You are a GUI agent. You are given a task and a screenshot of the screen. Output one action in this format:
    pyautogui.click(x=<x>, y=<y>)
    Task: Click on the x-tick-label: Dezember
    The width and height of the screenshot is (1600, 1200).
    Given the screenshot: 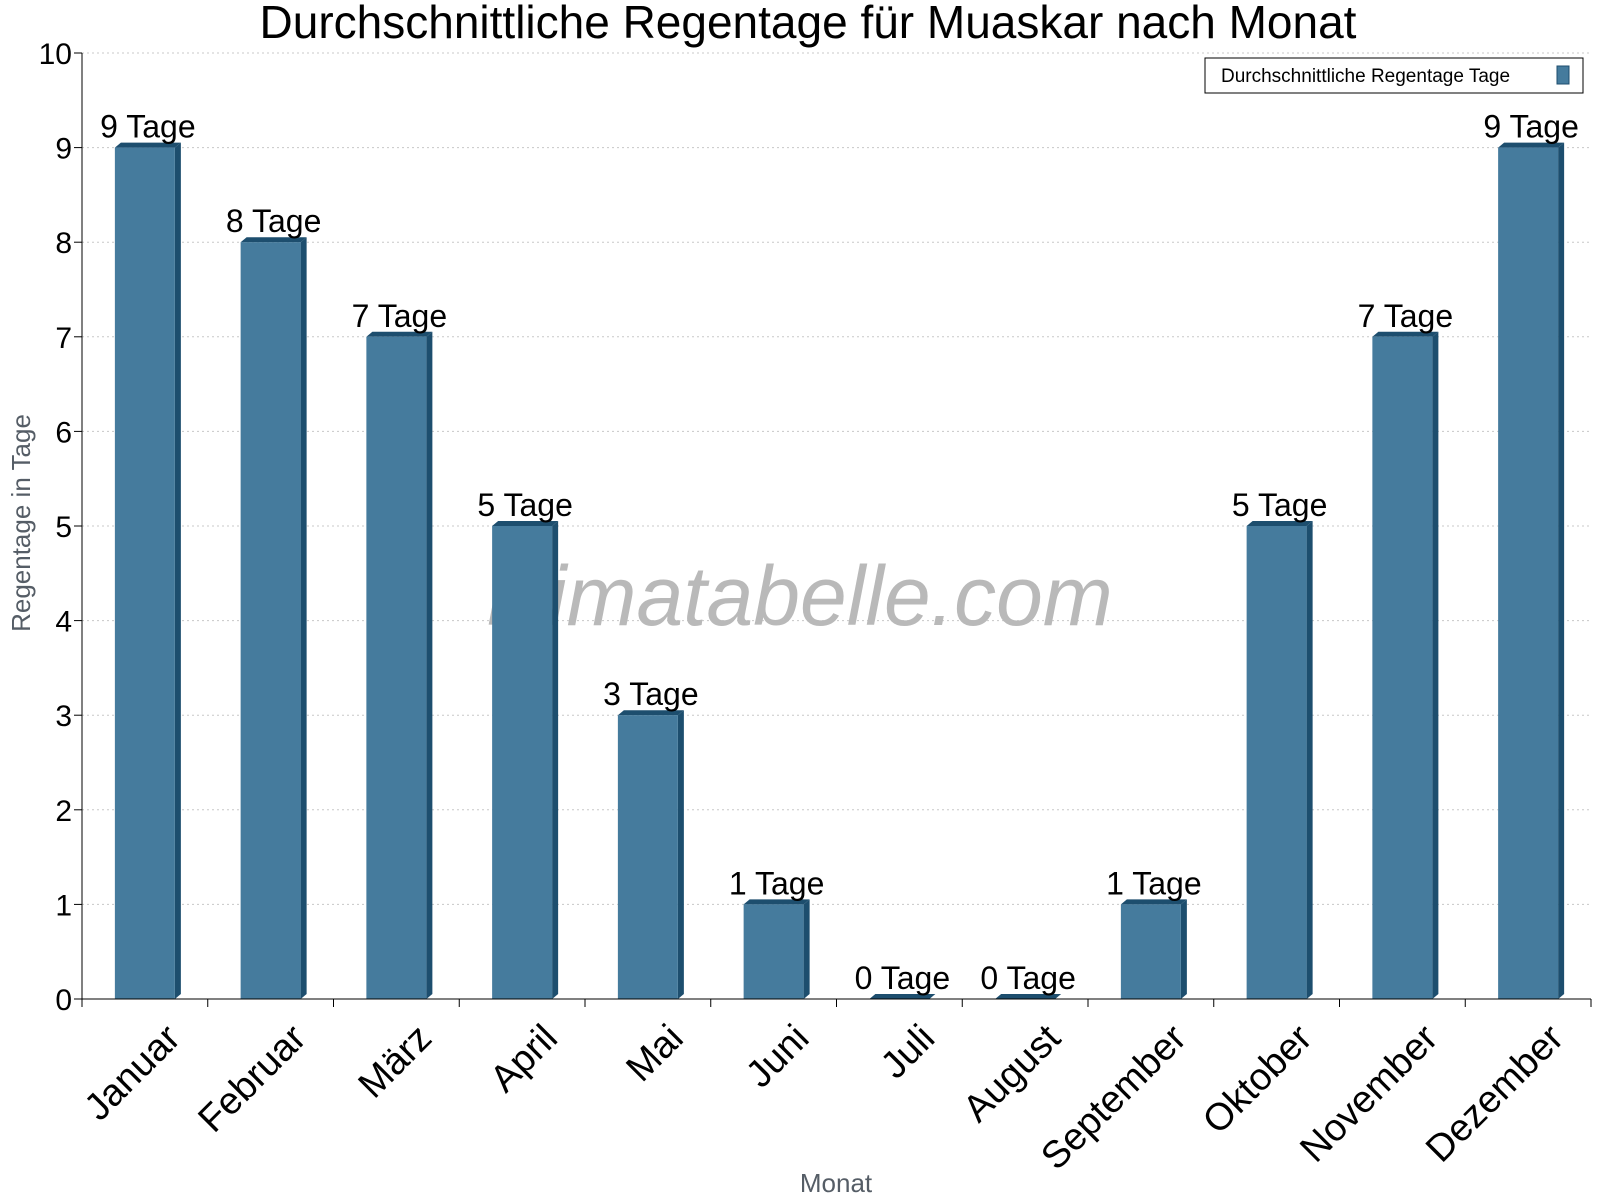 What is the action you would take?
    pyautogui.click(x=1495, y=1094)
    